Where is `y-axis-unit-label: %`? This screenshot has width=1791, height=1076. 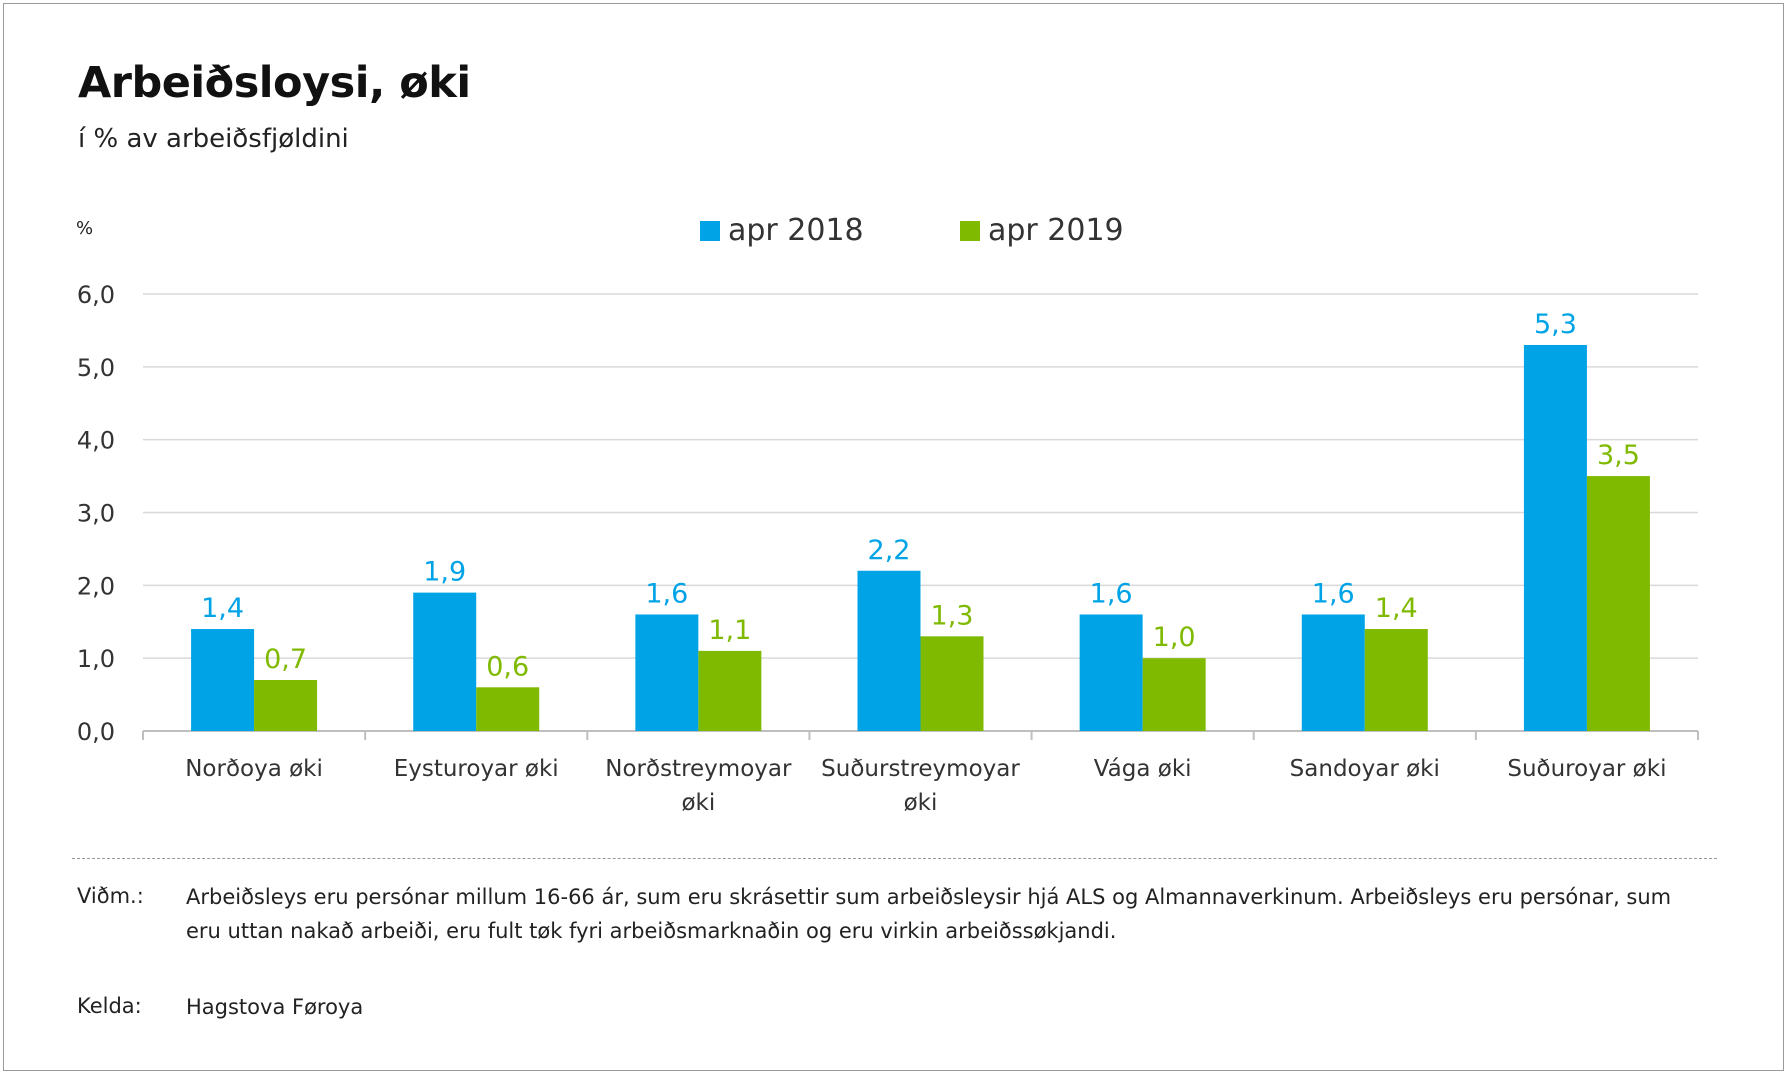 y-axis-unit-label: % is located at coordinates (85, 228).